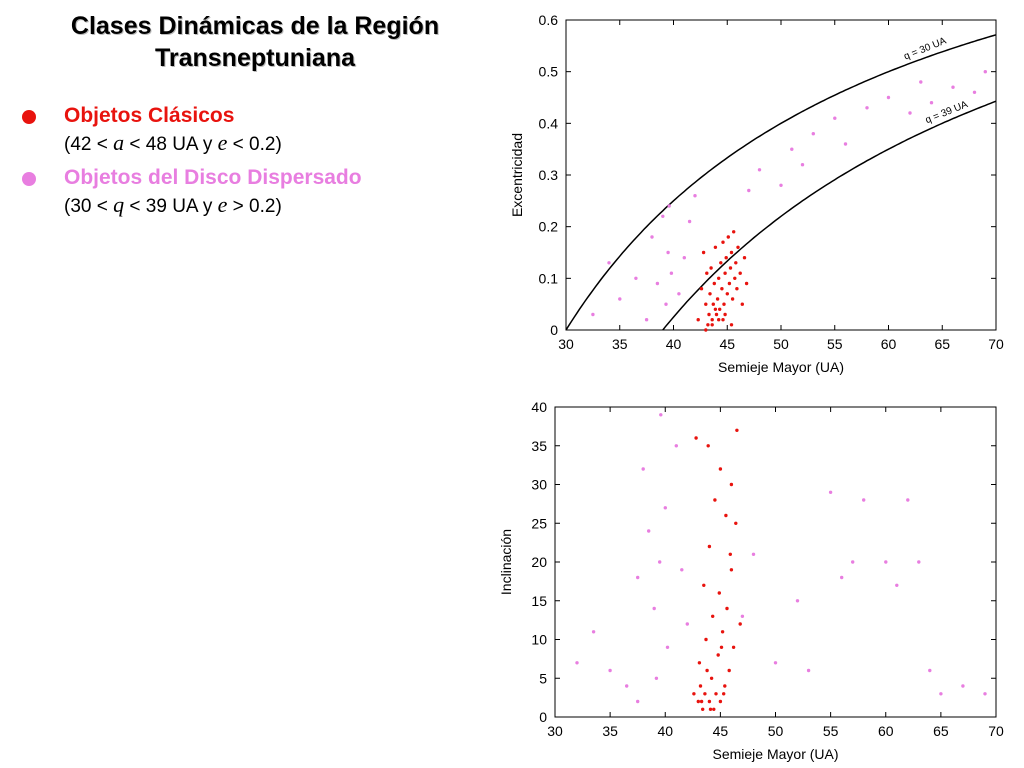 The image size is (1024, 768). Describe the element at coordinates (539, 407) in the screenshot. I see `inc-ytick-label: 40` at that location.